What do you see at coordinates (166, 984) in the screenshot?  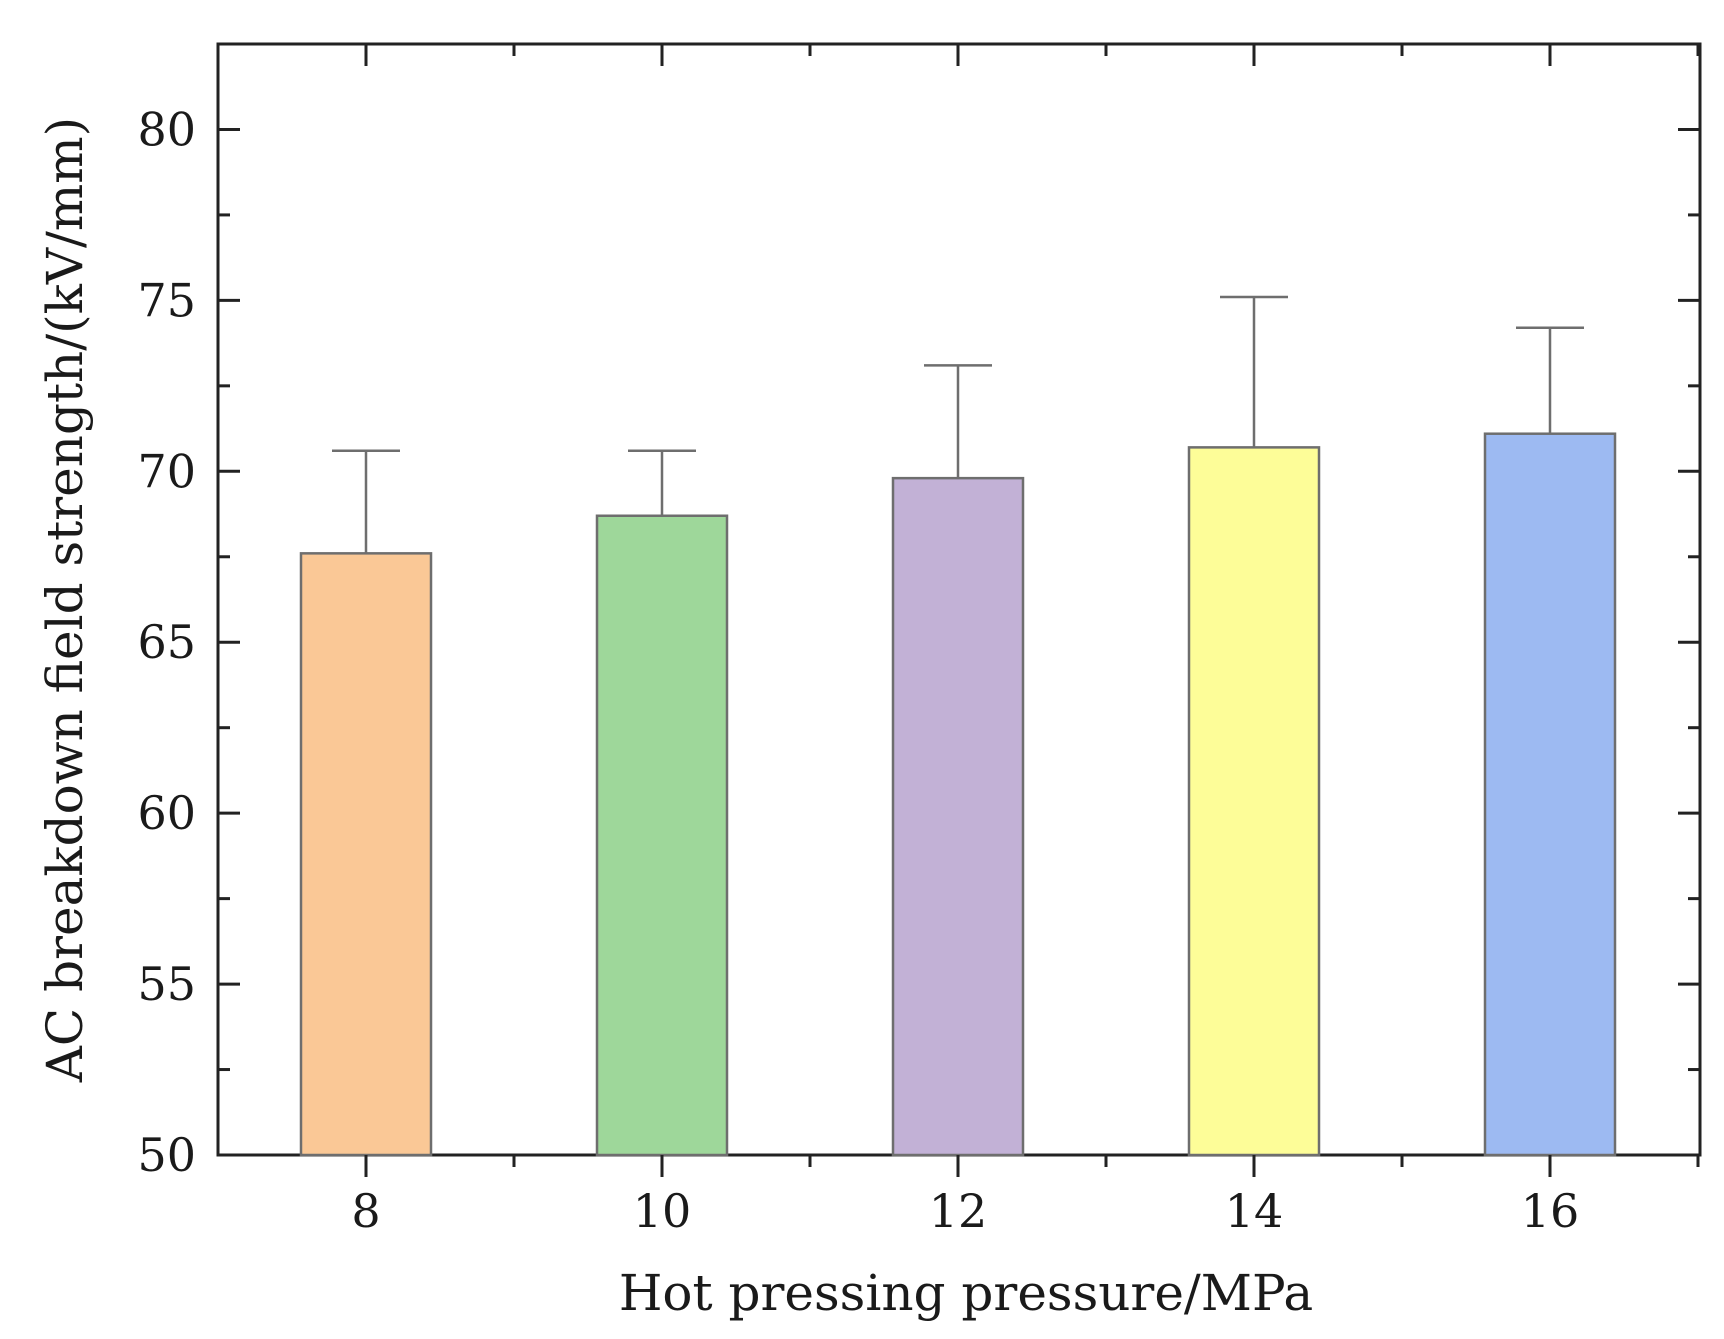 I see `y-tick-label-55: 55` at bounding box center [166, 984].